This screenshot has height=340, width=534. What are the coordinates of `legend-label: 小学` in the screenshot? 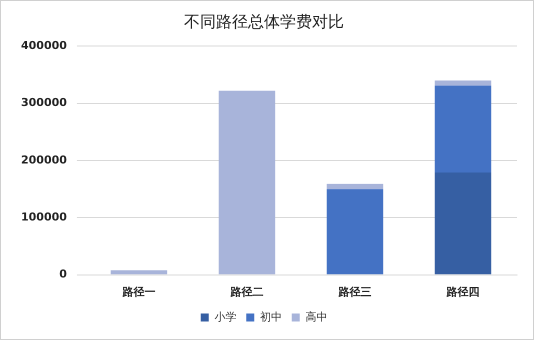 It's located at (225, 317).